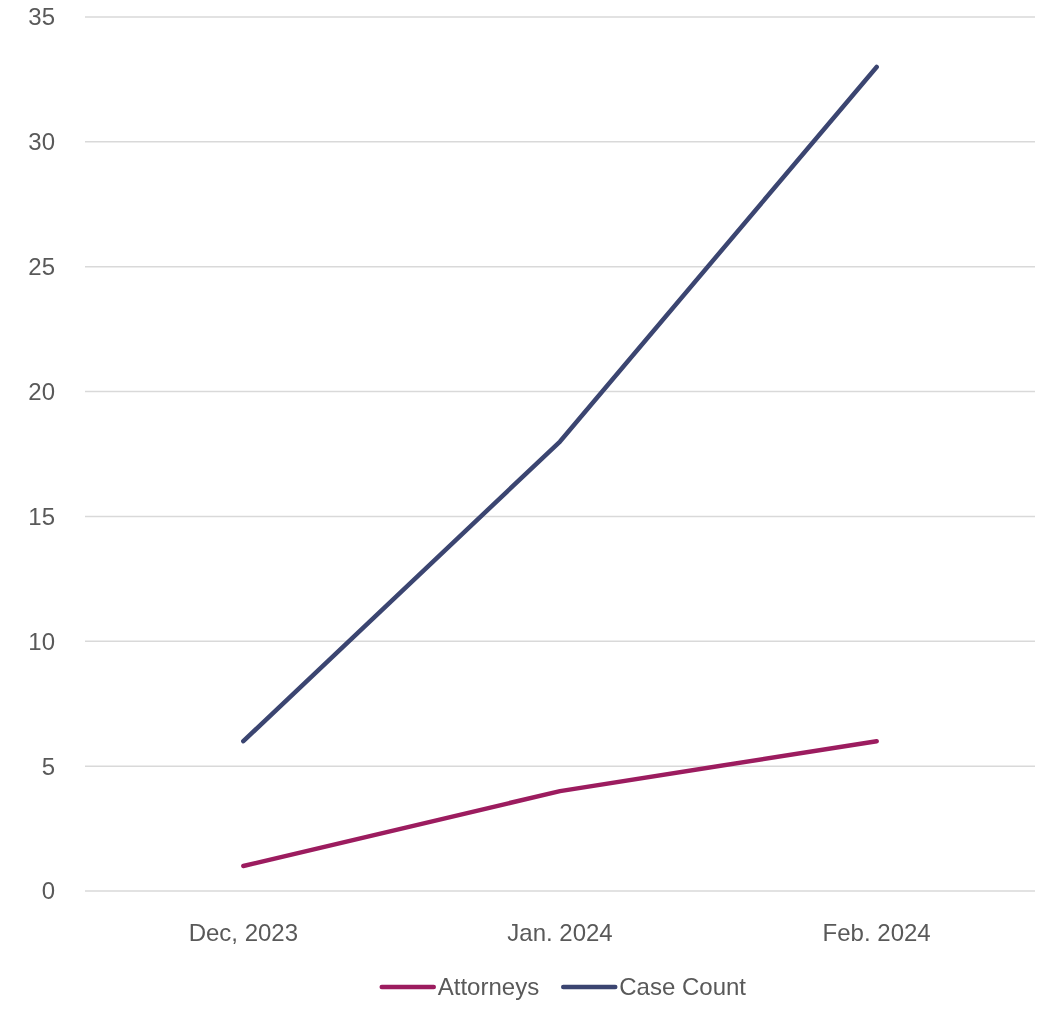 The height and width of the screenshot is (1009, 1046). I want to click on legend-label: Attorneys, so click(488, 986).